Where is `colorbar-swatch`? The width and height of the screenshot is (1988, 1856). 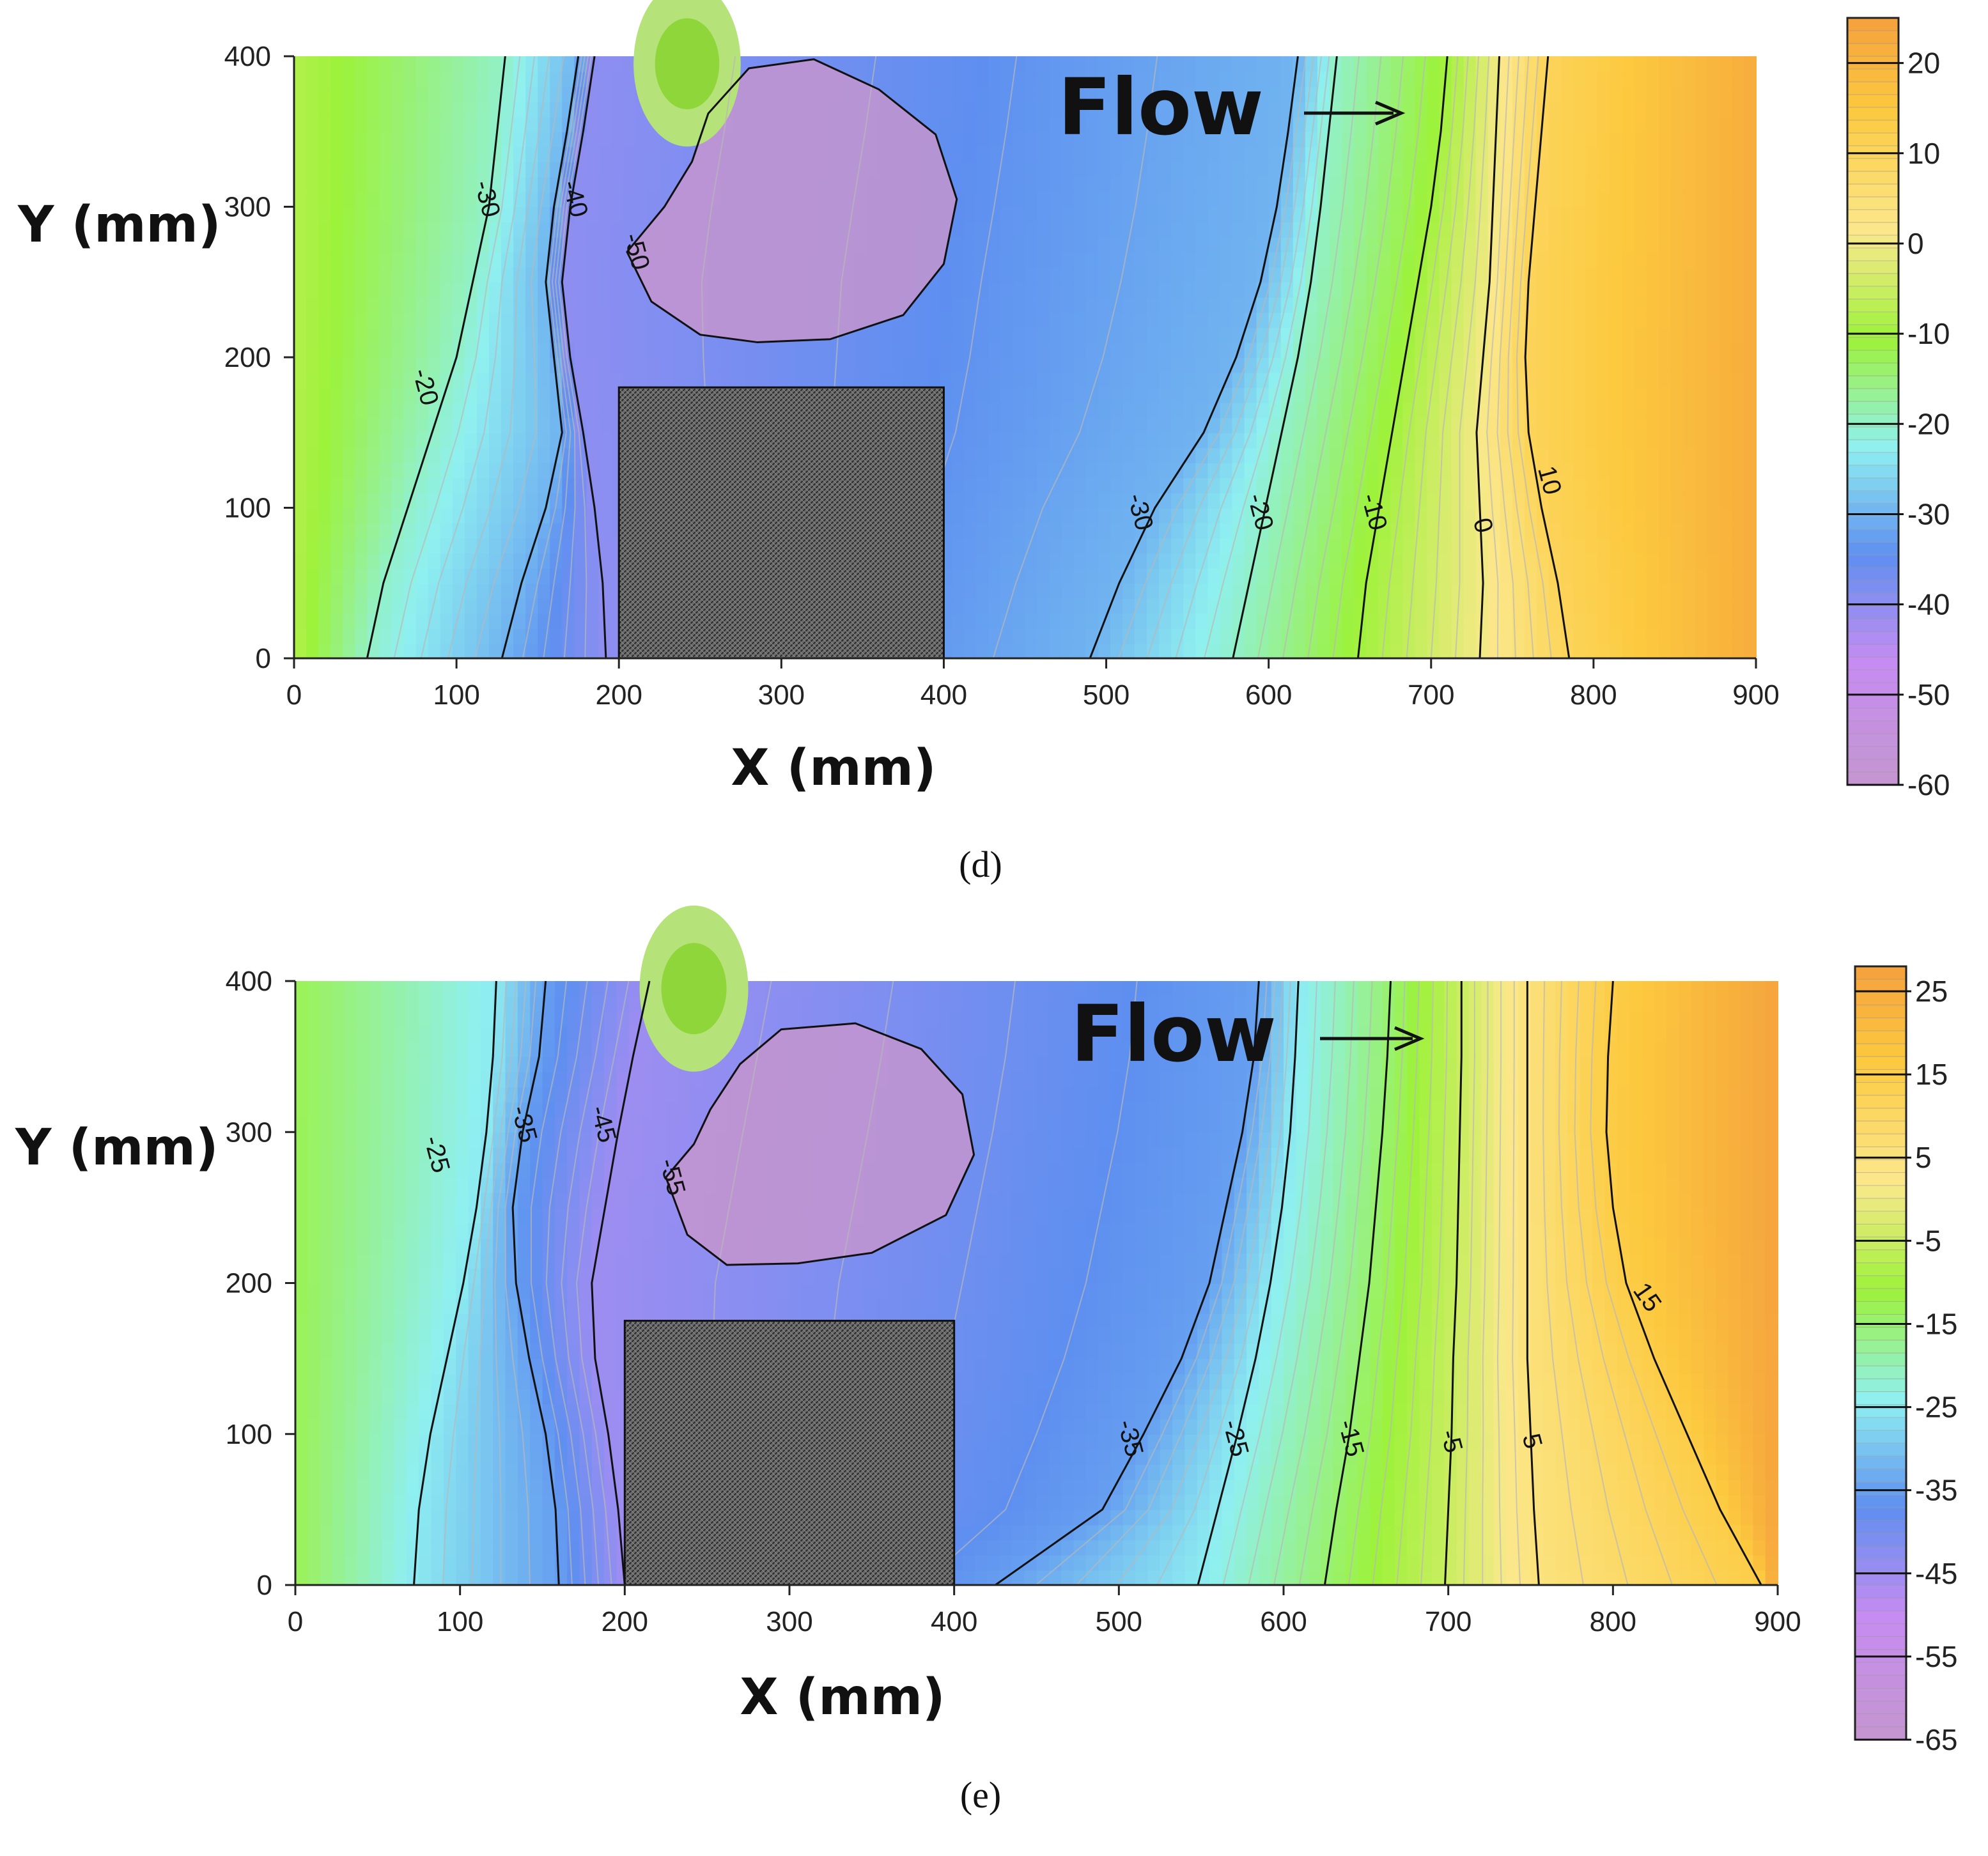
colorbar-swatch is located at coordinates (1873, 638).